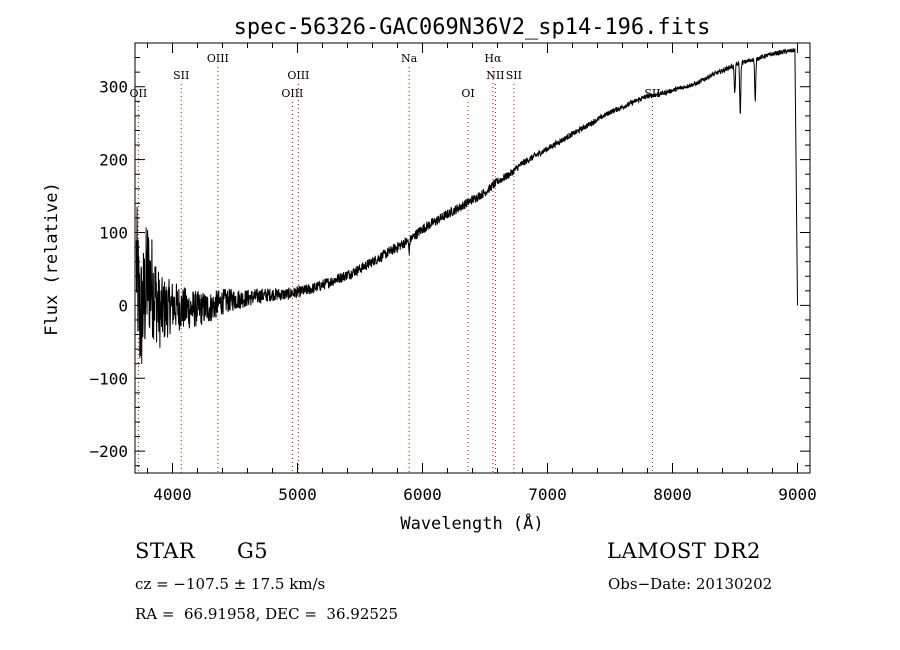  What do you see at coordinates (422, 494) in the screenshot?
I see `x-tick-label: 6000` at bounding box center [422, 494].